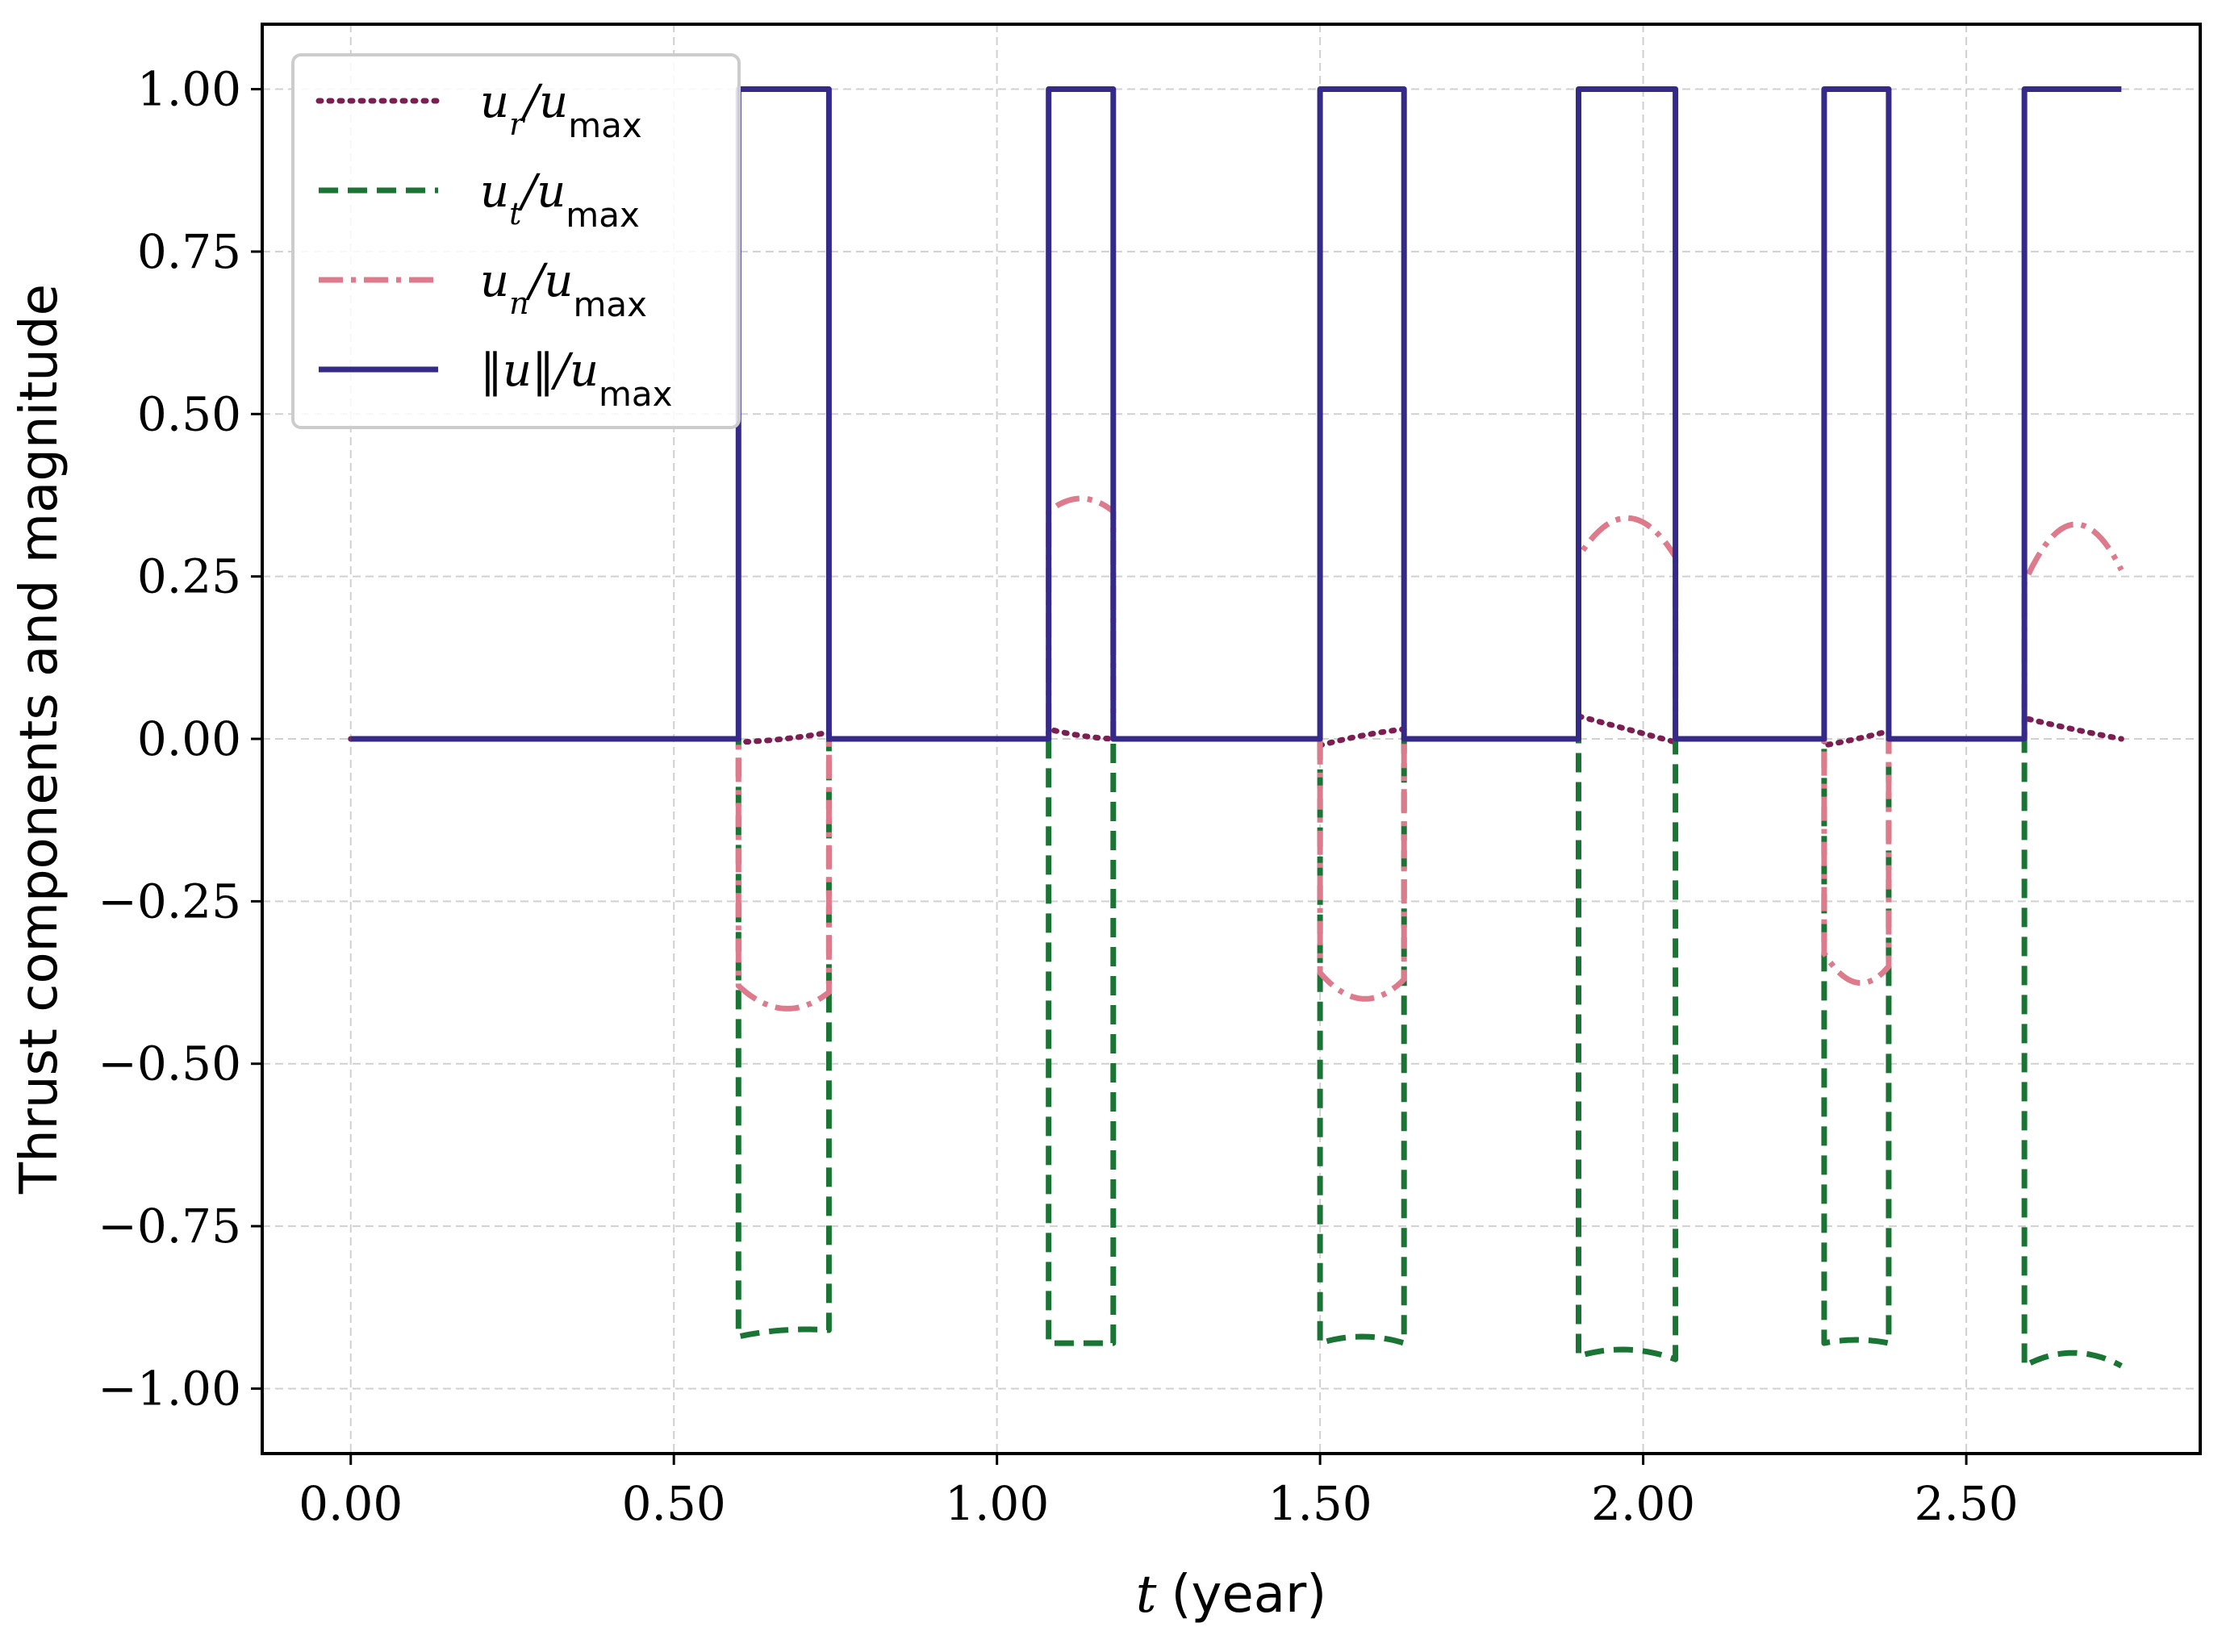  Describe the element at coordinates (189, 738) in the screenshot. I see `y-tick-label: 0.00` at that location.